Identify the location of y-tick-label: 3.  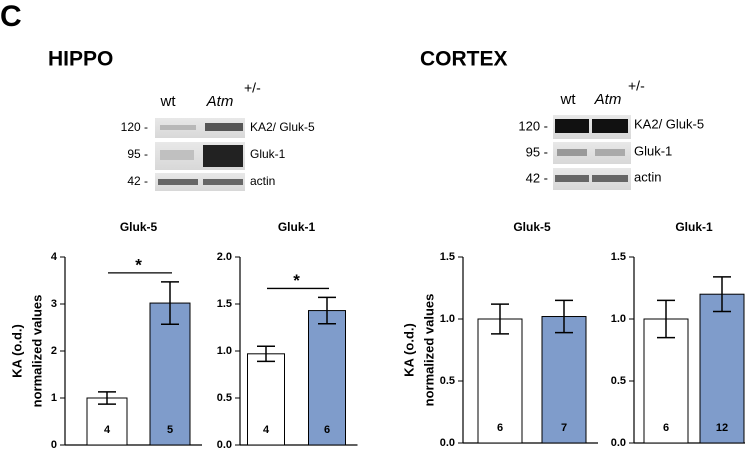
(54, 304).